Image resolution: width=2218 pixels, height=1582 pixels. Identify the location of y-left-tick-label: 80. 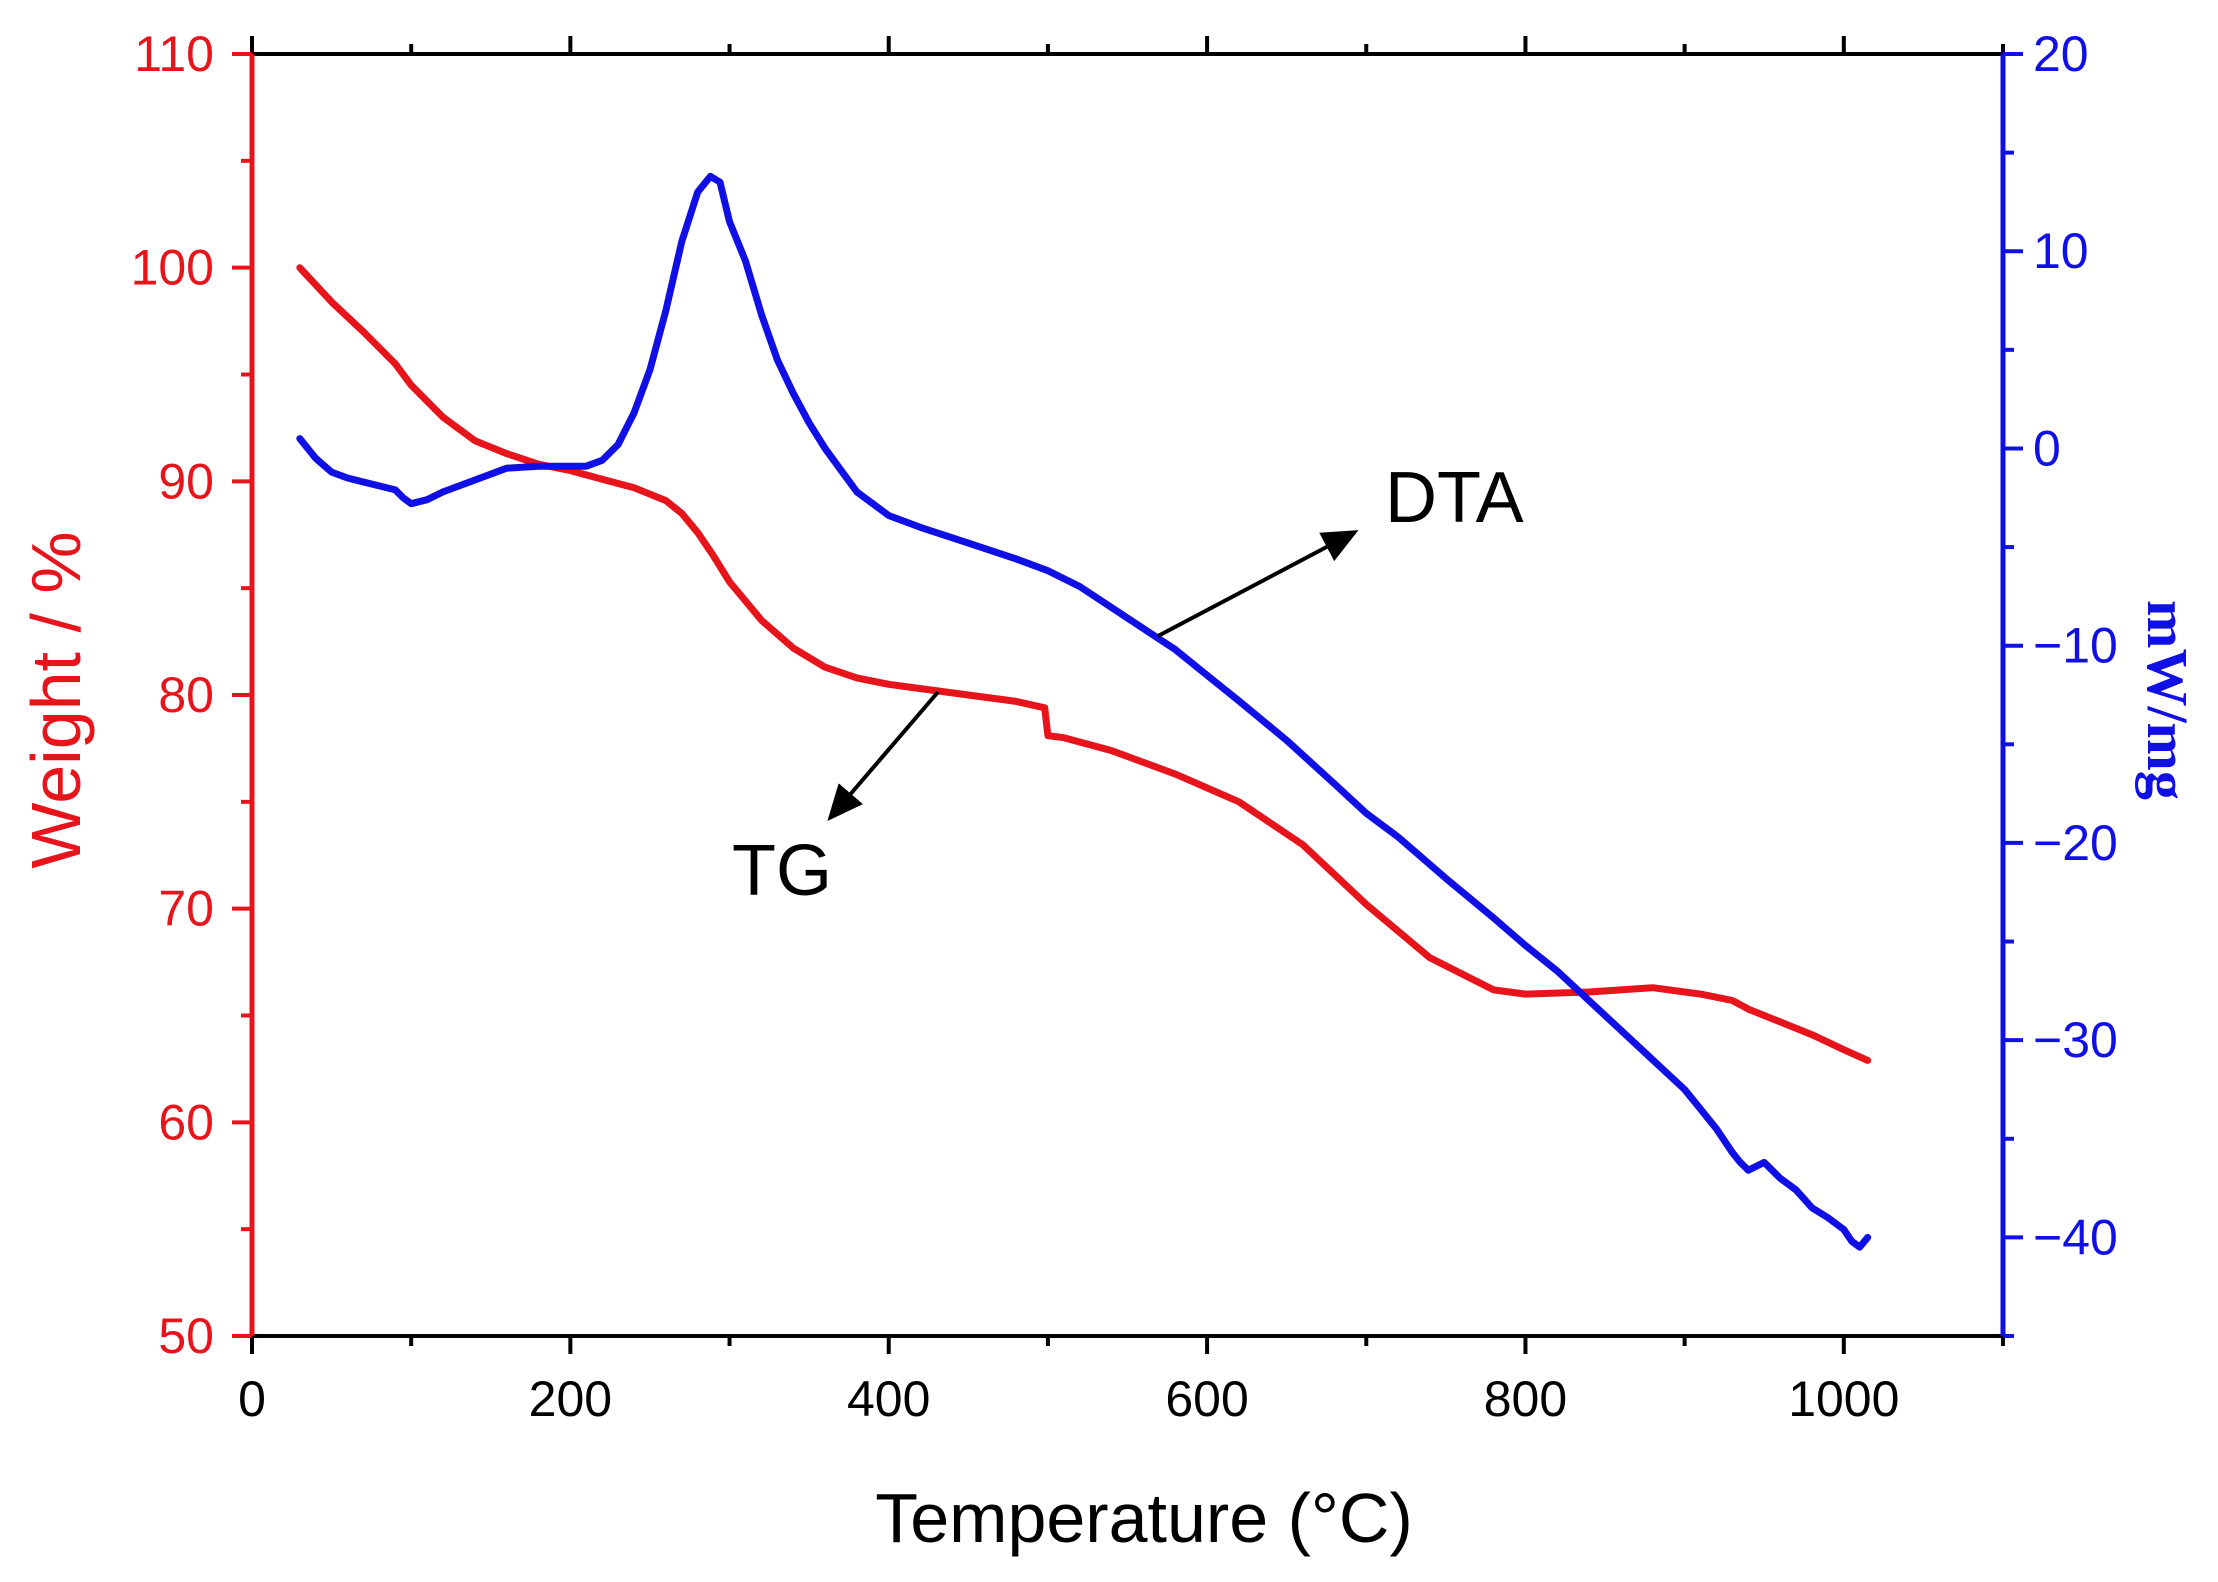
(186, 695).